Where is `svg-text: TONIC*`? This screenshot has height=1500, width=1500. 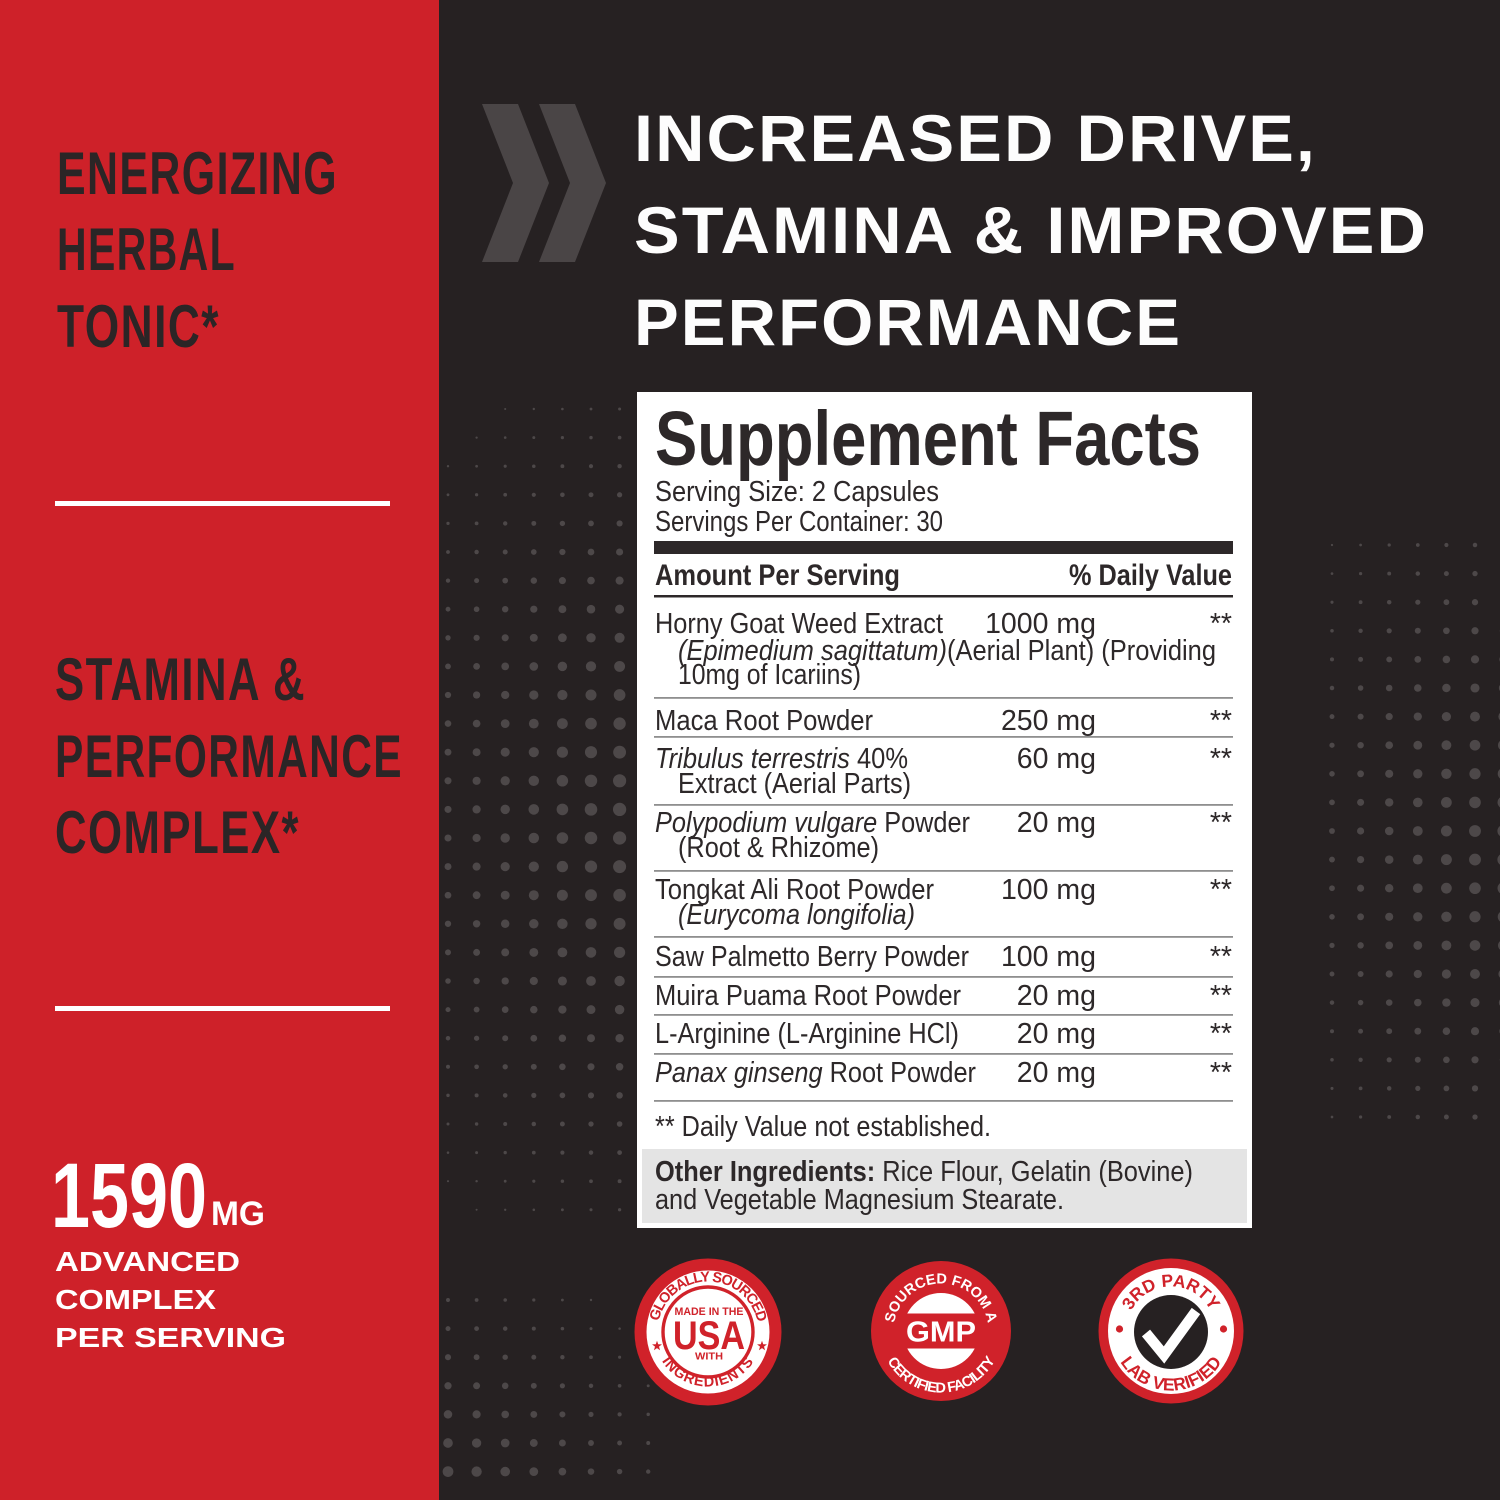
svg-text: TONIC* is located at coordinates (138, 326).